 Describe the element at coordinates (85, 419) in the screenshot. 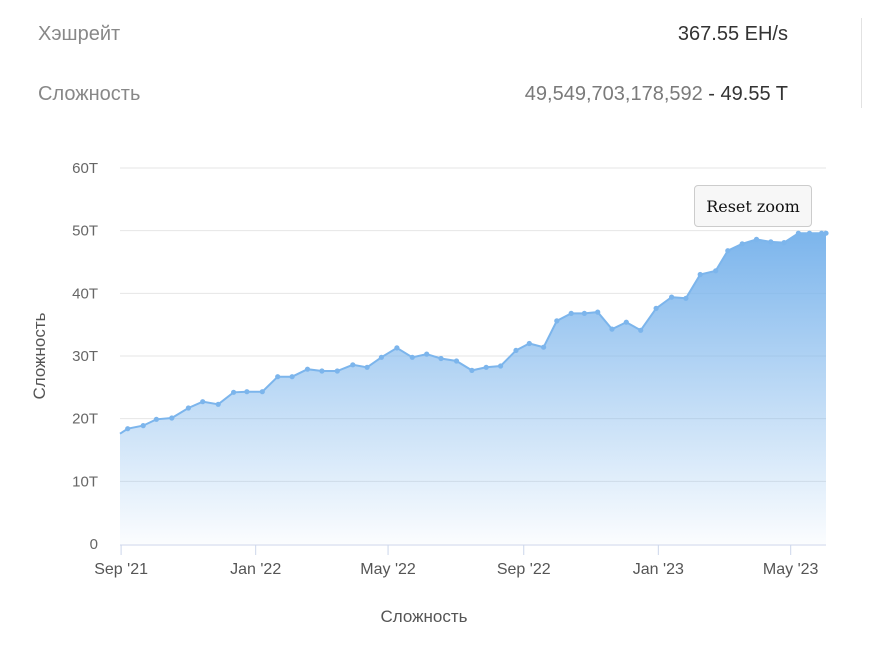

I see `y-tick-label: 20T` at that location.